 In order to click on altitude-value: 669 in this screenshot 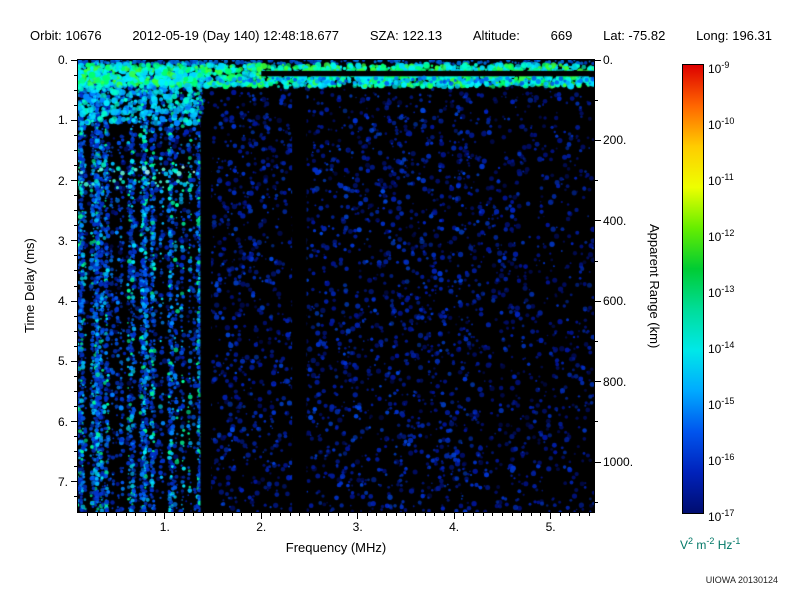, I will do `click(561, 35)`.